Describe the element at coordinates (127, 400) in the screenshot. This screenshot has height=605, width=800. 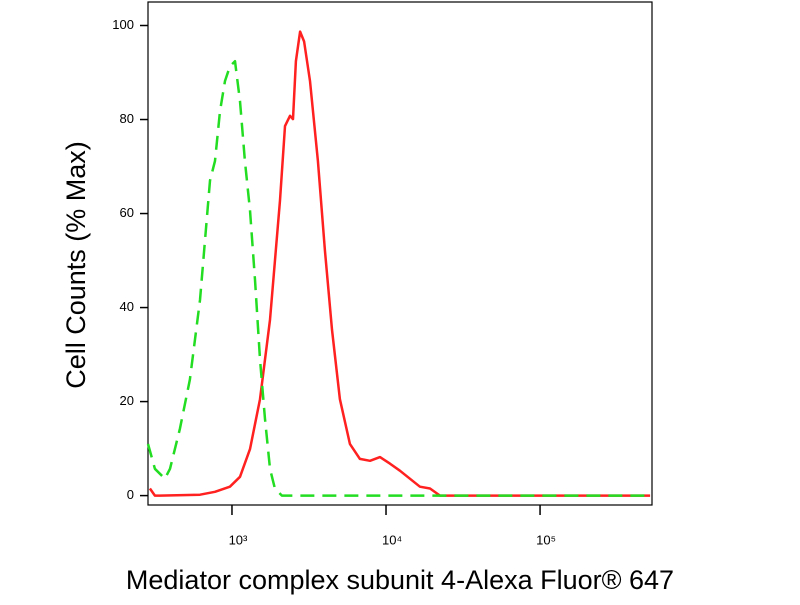
I see `y-tick-label: 20` at that location.